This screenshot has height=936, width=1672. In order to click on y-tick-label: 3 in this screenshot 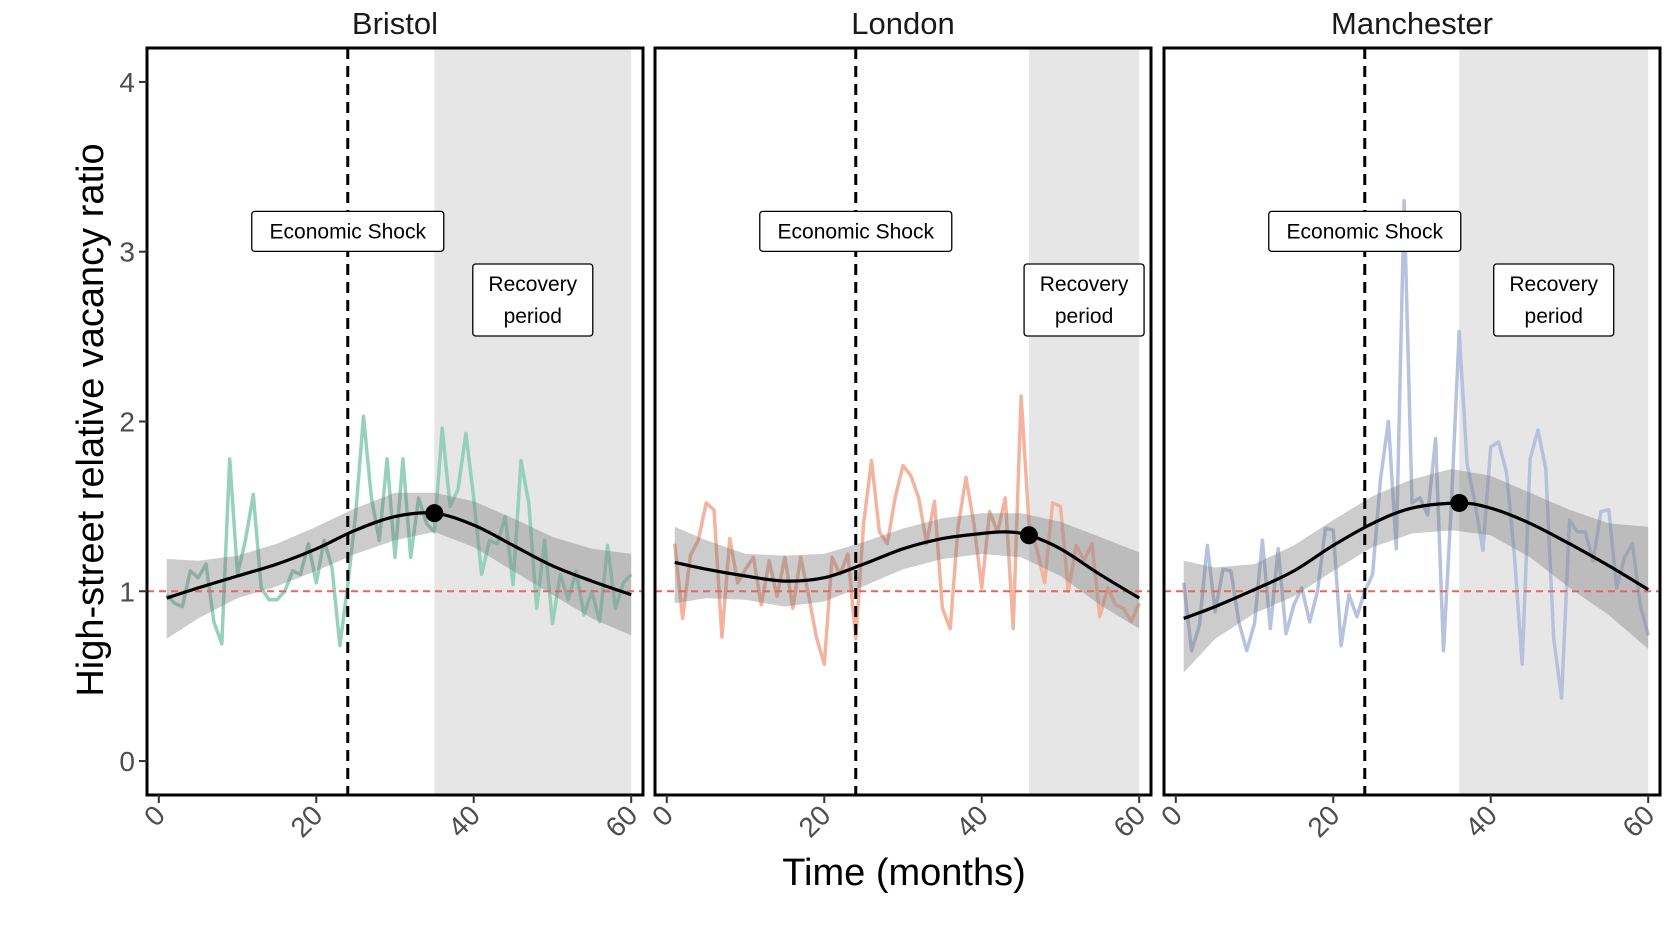, I will do `click(127, 252)`.